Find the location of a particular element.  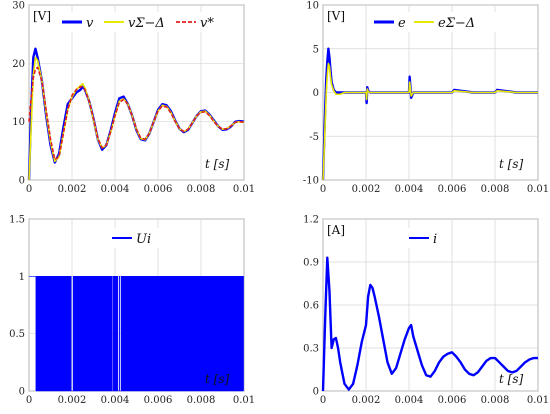

legend-label-ui: Ui is located at coordinates (143, 239).